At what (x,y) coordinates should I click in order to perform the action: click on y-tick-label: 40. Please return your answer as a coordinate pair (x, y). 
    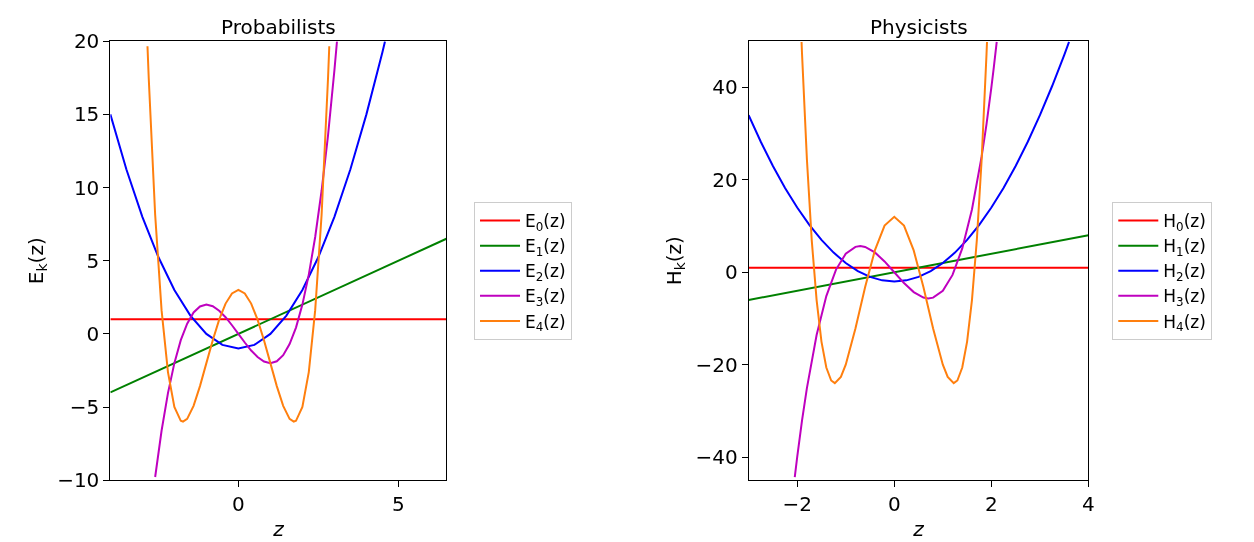
    Looking at the image, I should click on (725, 87).